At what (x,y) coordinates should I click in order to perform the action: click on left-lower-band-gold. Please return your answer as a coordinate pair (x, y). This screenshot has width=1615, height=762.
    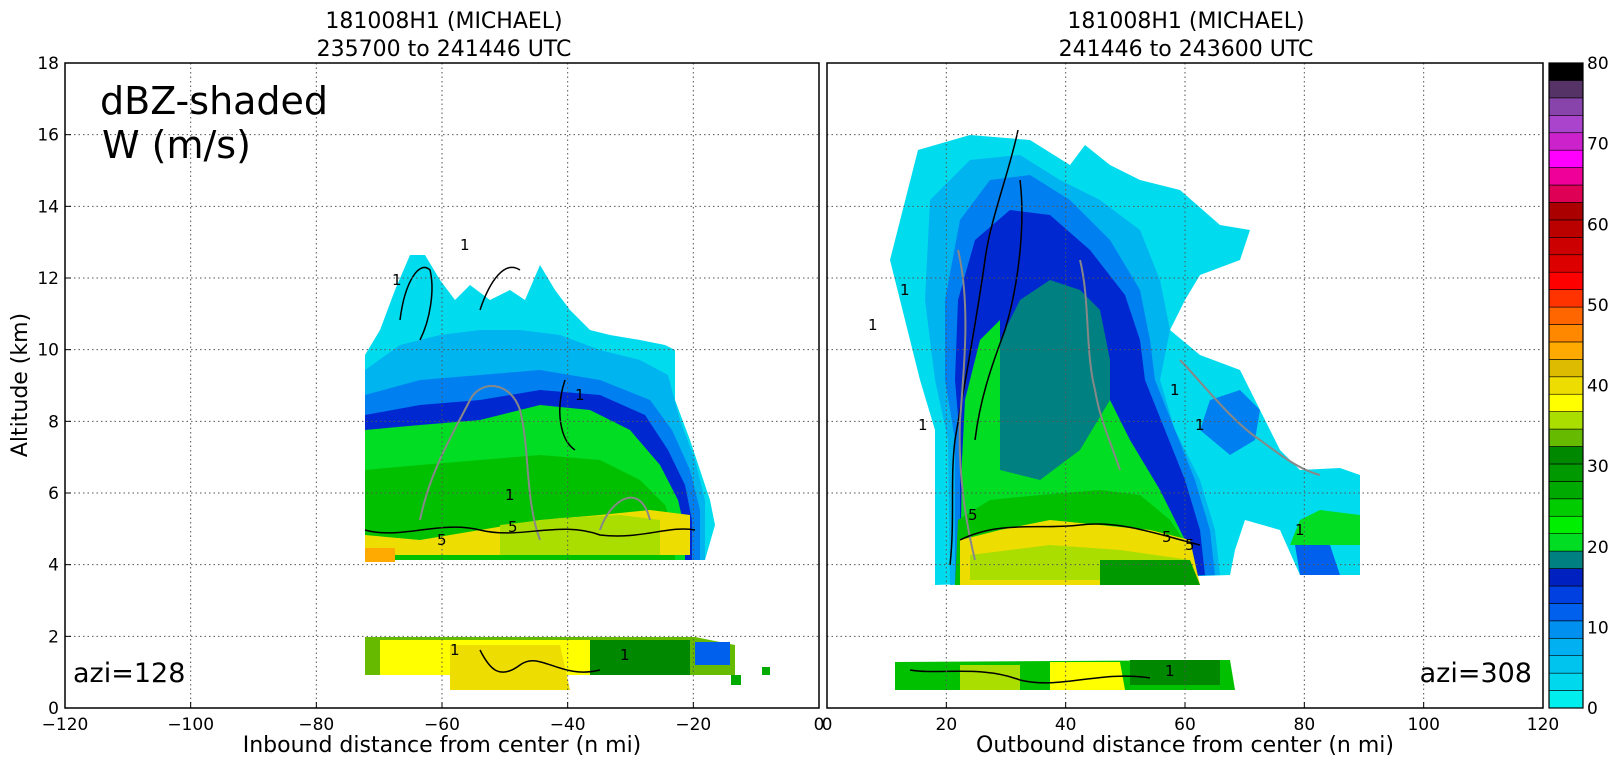
    Looking at the image, I should click on (510, 667).